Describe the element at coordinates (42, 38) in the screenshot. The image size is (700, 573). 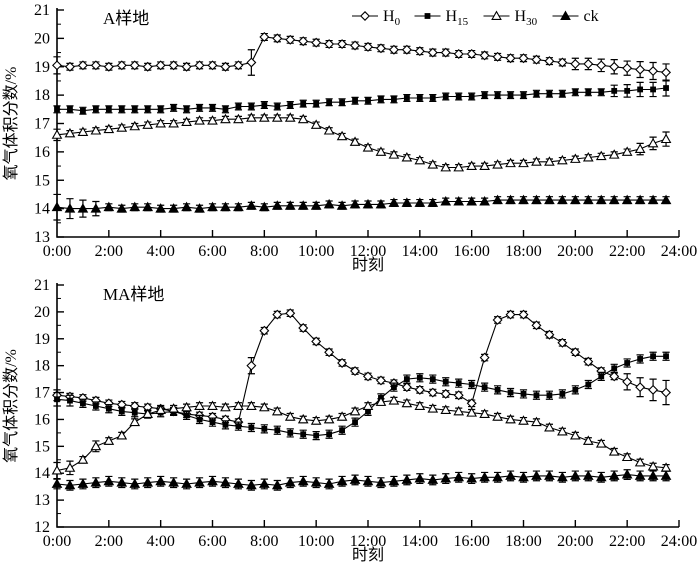
I see `y-tick-label: 20` at that location.